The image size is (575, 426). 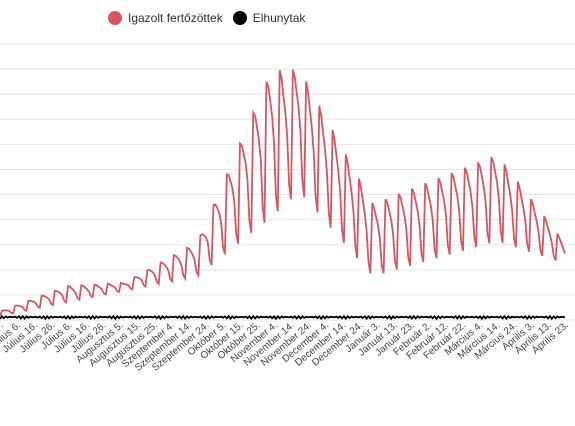 I want to click on legend-item-deaths: Elhunytak, so click(x=269, y=18).